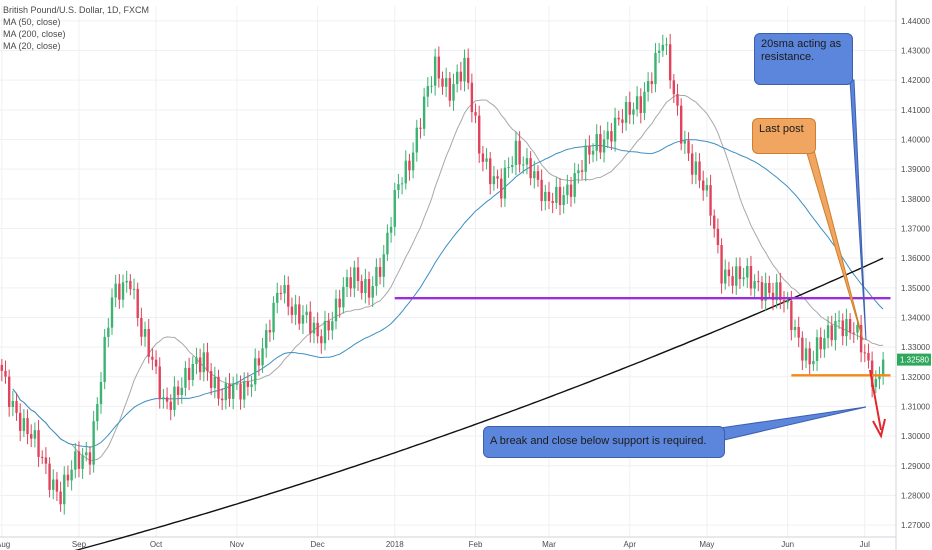  What do you see at coordinates (834, 245) in the screenshot?
I see `last-post-pointer` at bounding box center [834, 245].